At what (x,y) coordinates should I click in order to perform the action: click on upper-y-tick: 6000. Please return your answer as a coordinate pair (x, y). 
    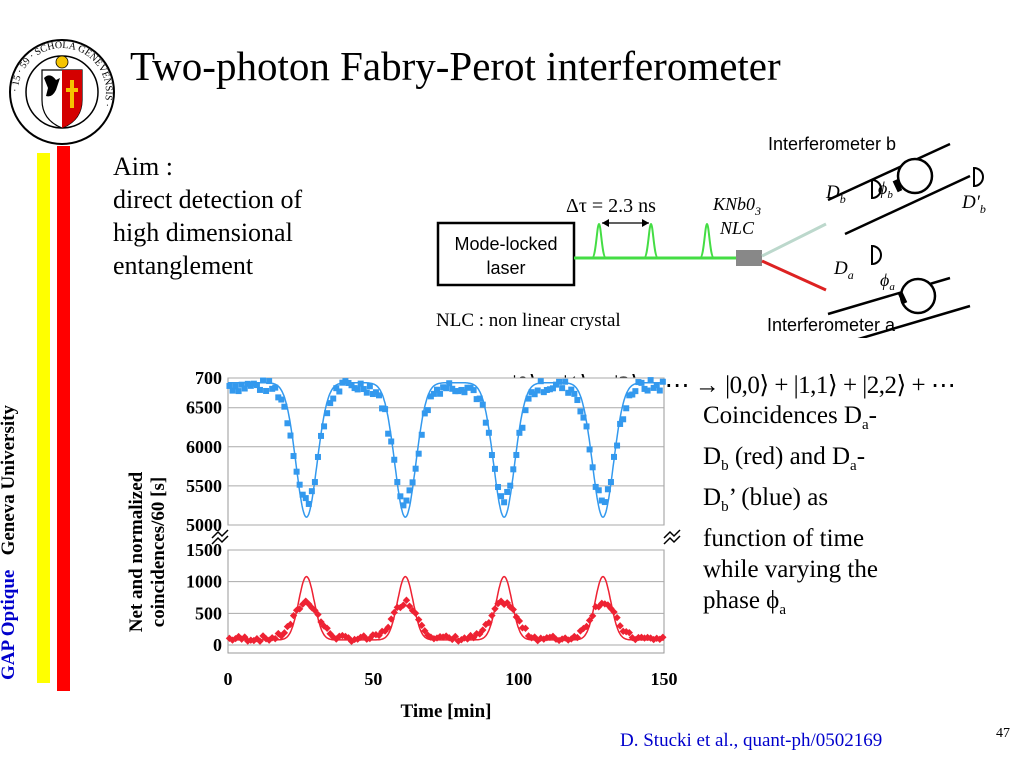
    Looking at the image, I should click on (204, 447).